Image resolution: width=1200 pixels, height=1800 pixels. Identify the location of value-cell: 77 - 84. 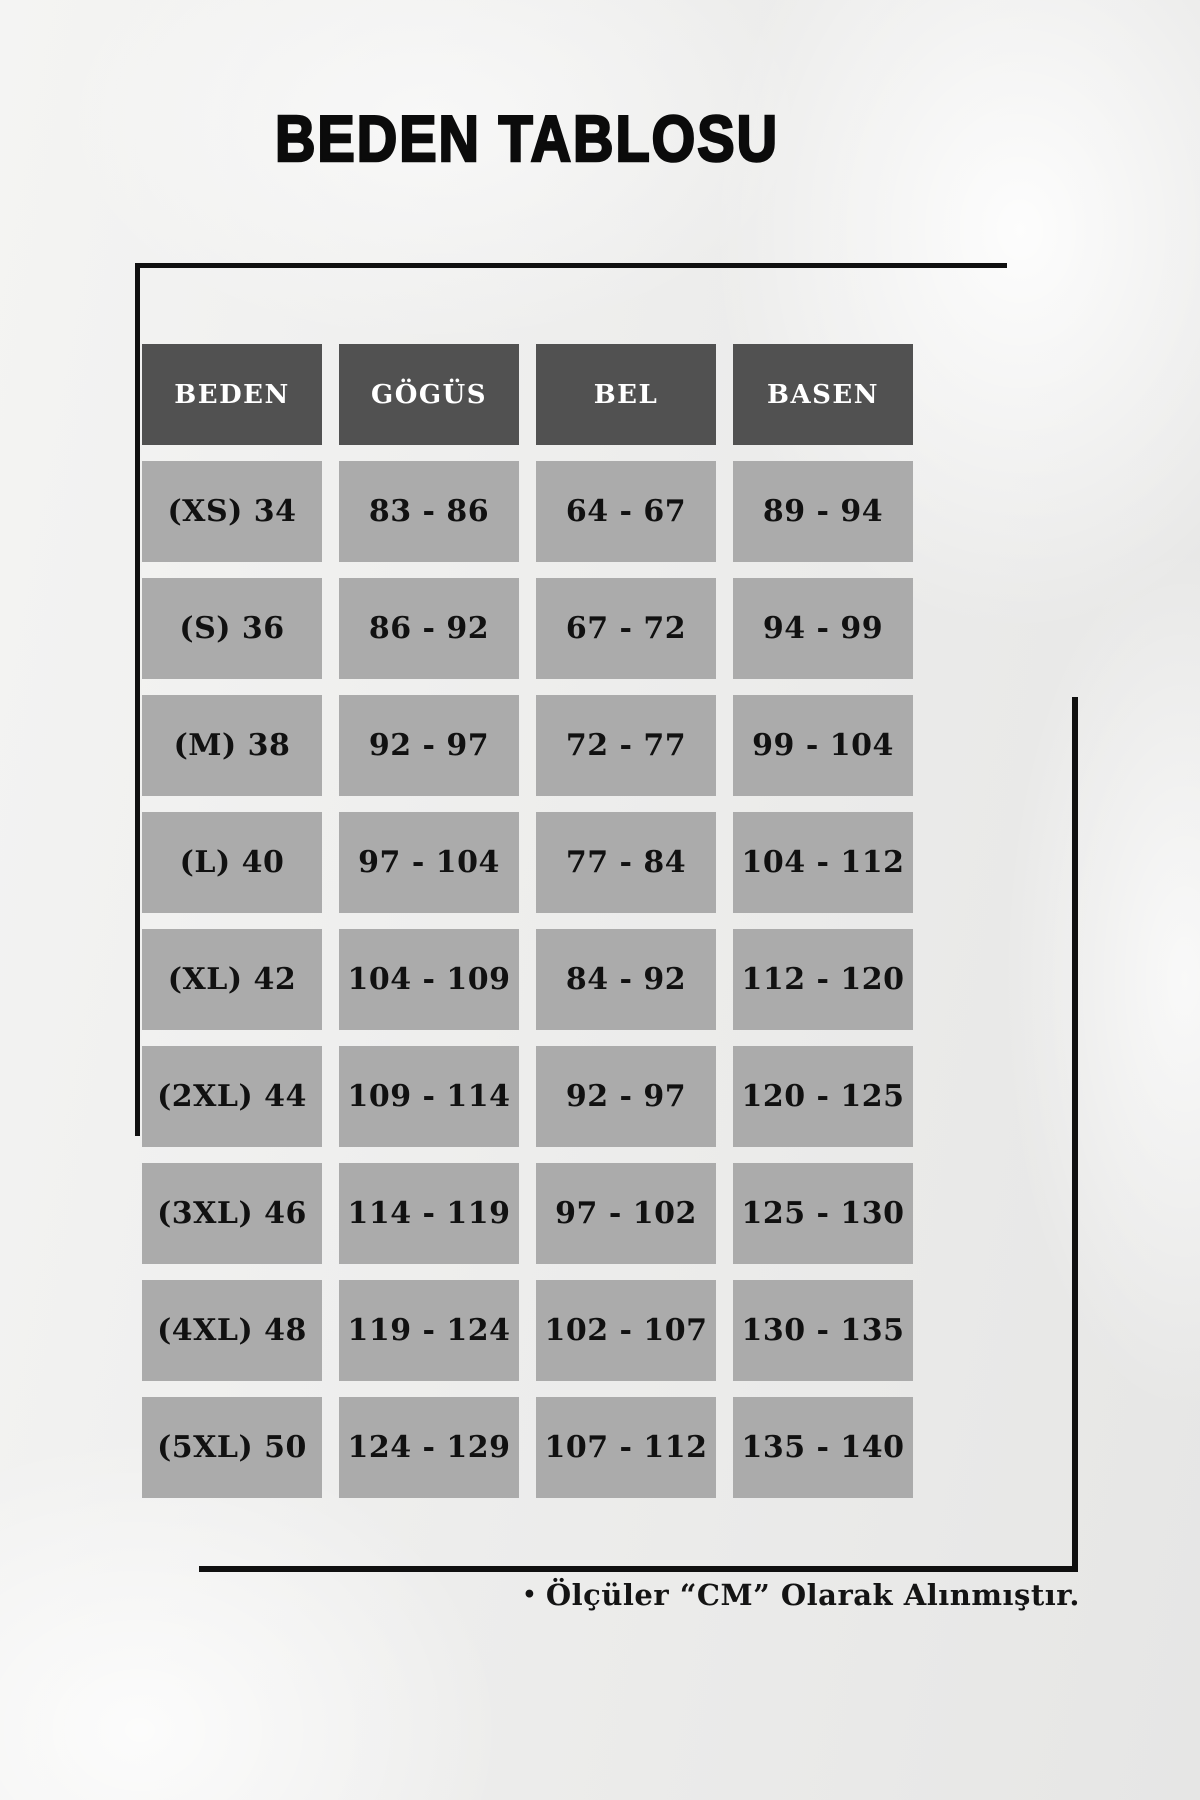
(626, 862).